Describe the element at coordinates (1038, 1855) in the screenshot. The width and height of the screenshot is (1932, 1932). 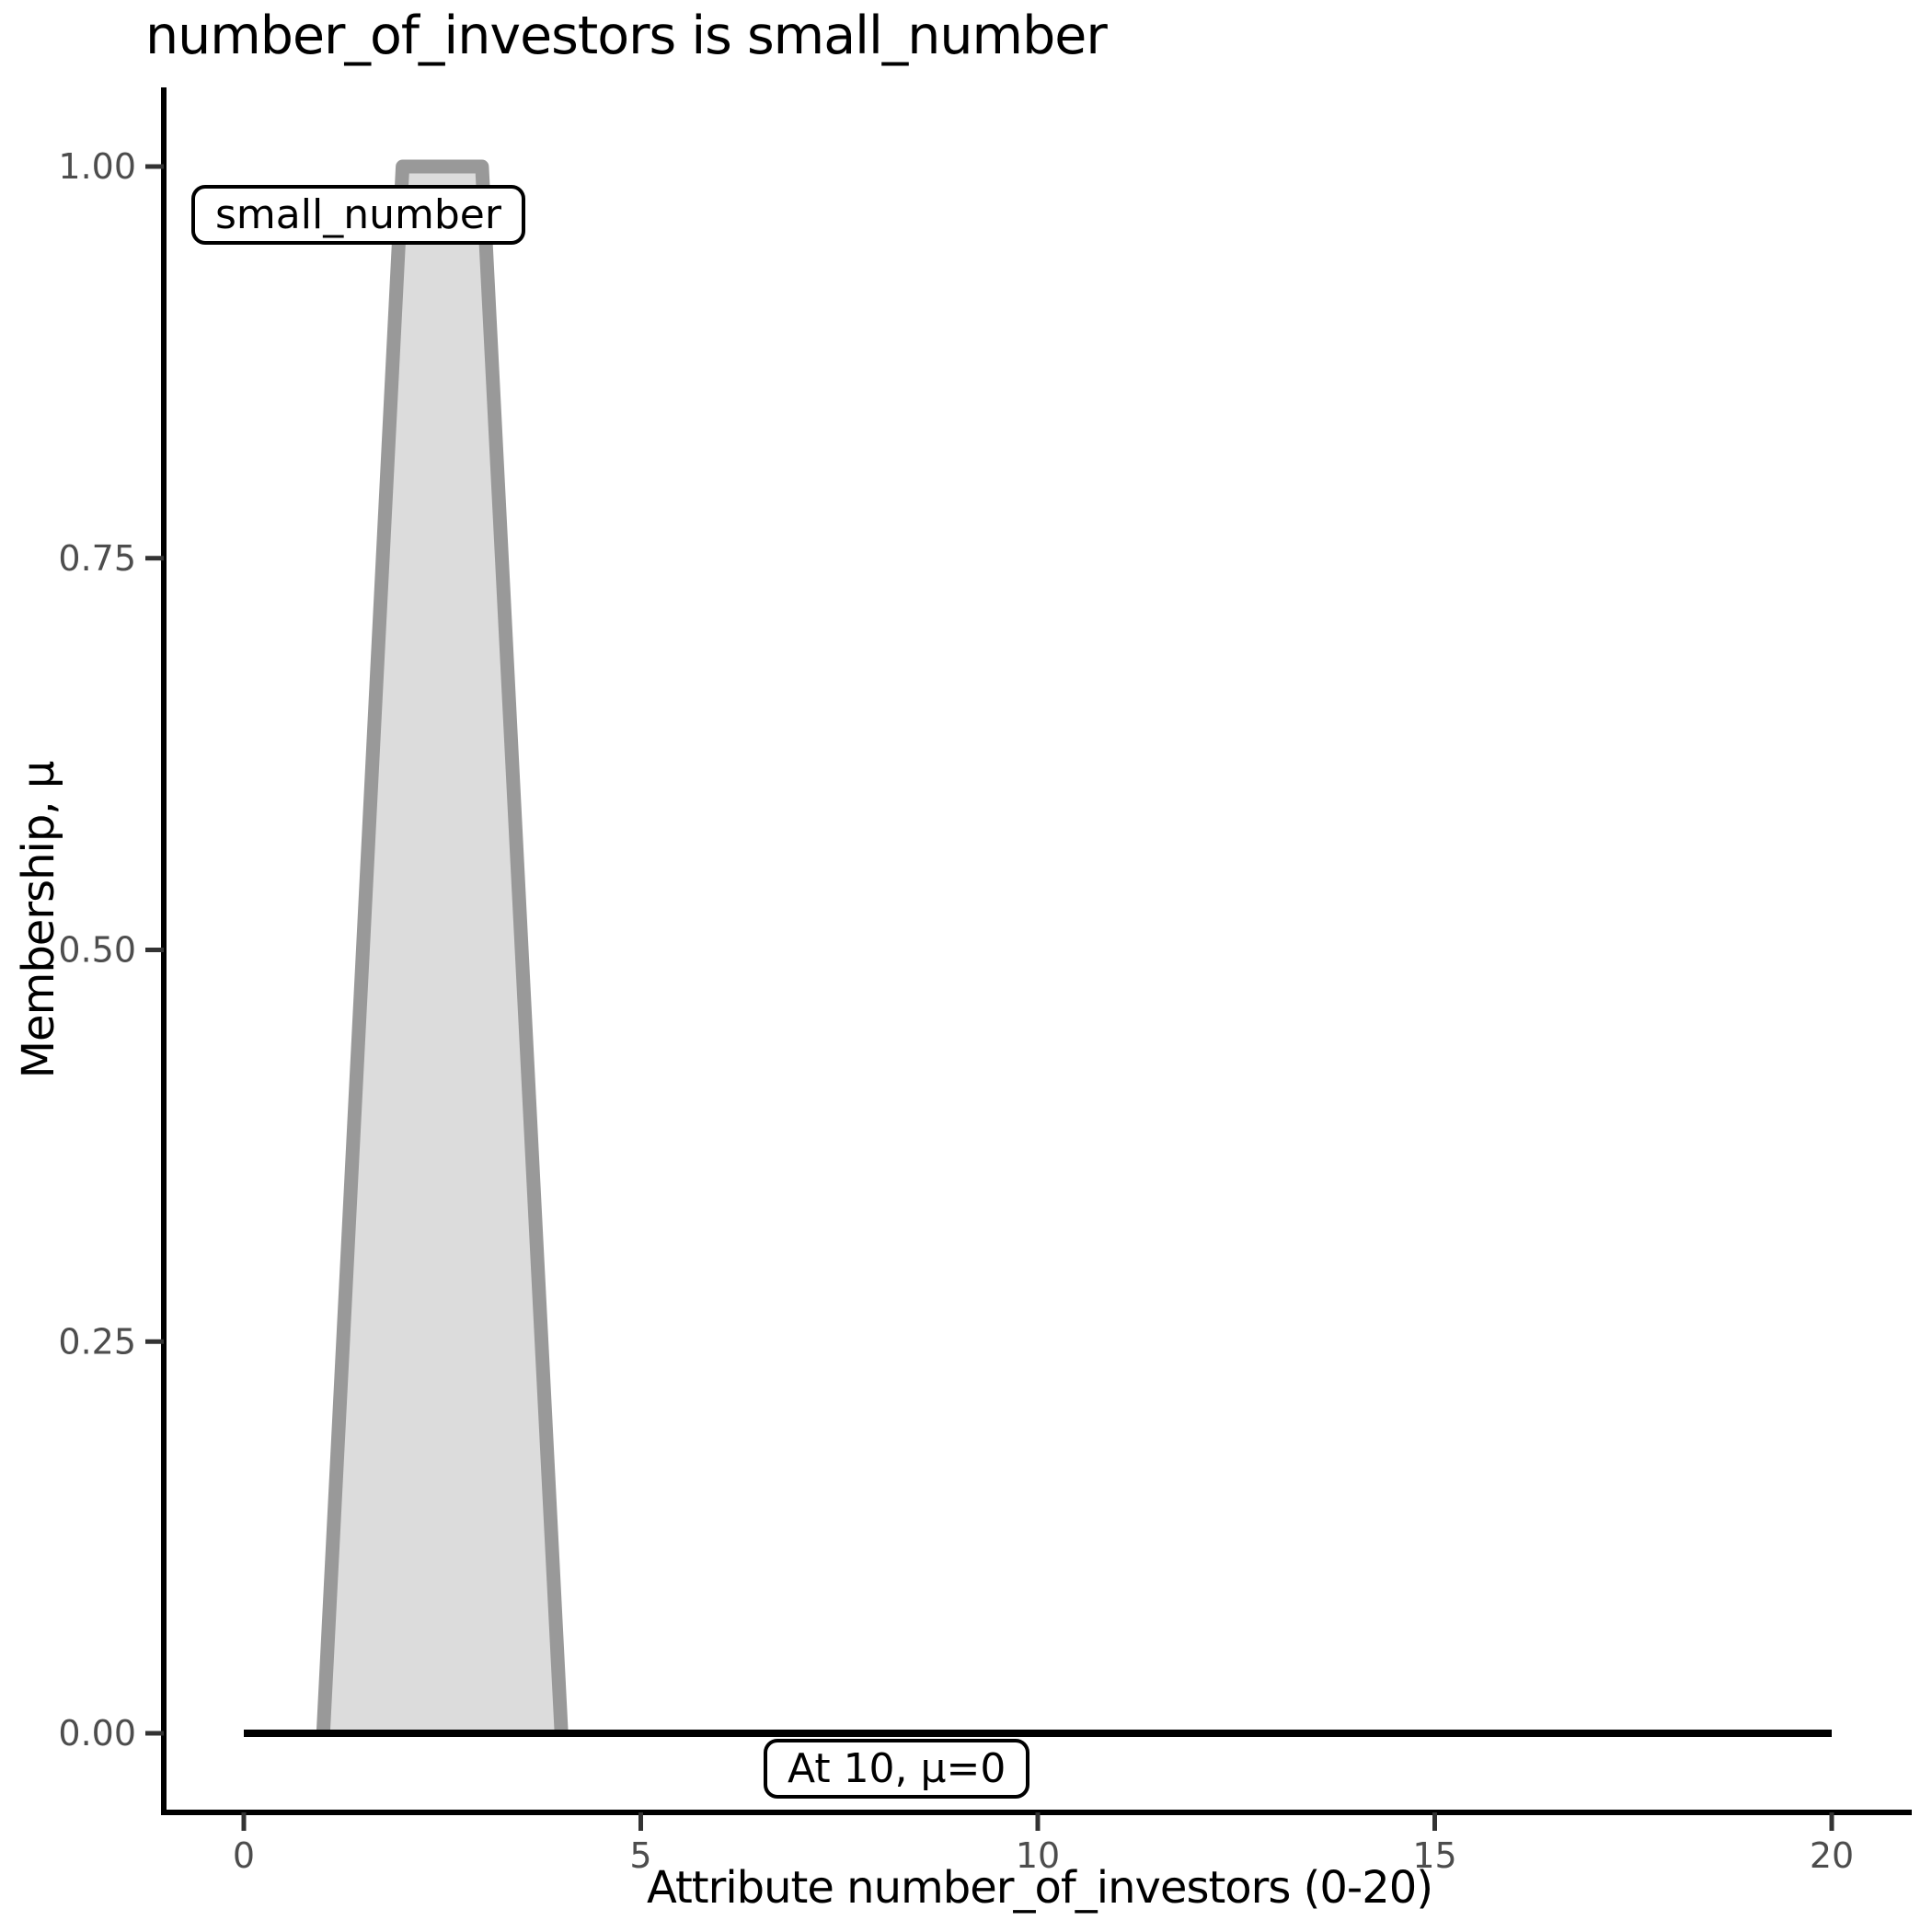
I see `x-tick-label: 10` at that location.